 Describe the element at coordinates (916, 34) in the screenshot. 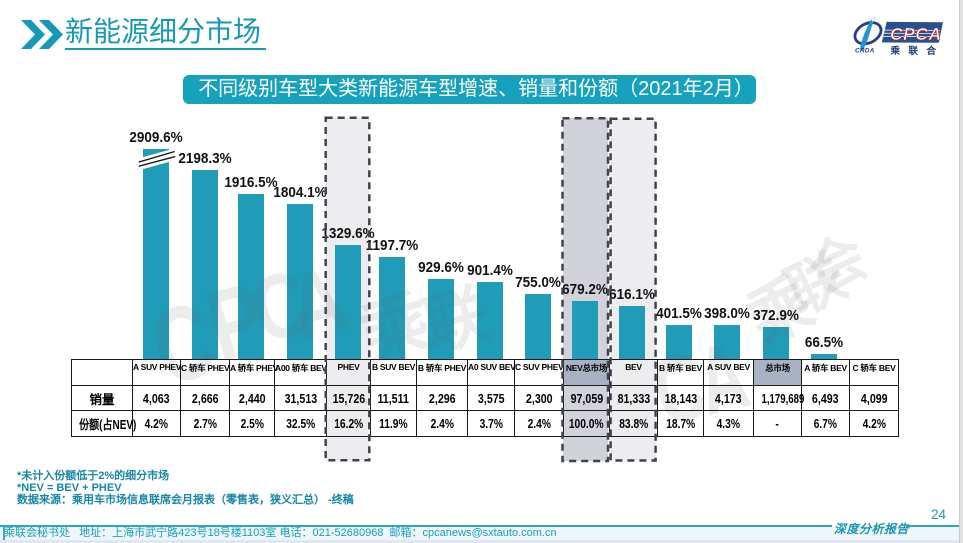

I see `svg-text: CPCA` at that location.